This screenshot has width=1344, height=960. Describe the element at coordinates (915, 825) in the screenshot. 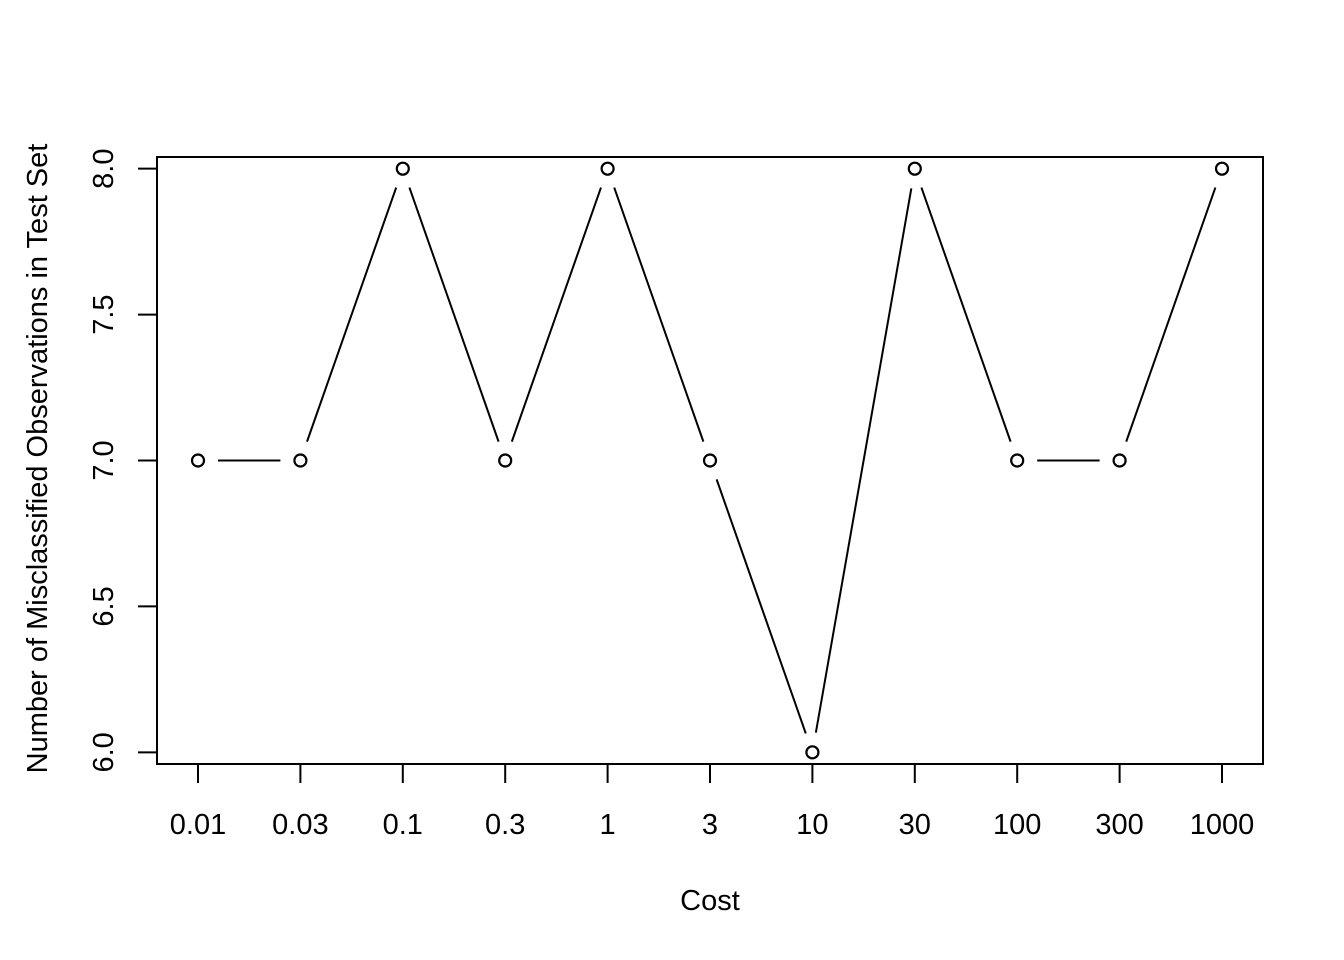

I see `x-tick-label: 30` at that location.